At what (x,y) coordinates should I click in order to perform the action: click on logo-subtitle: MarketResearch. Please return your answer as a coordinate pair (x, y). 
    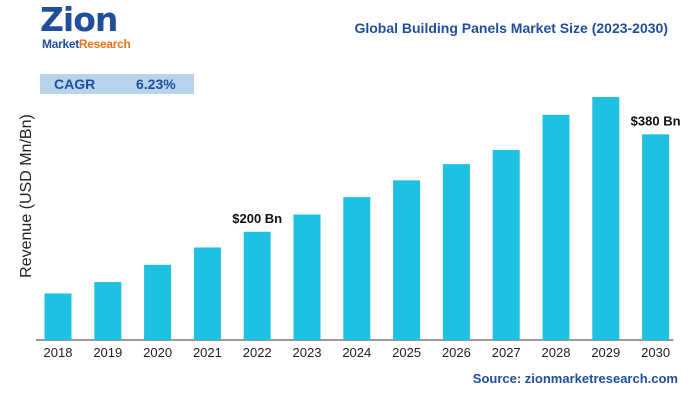
    Looking at the image, I should click on (86, 44).